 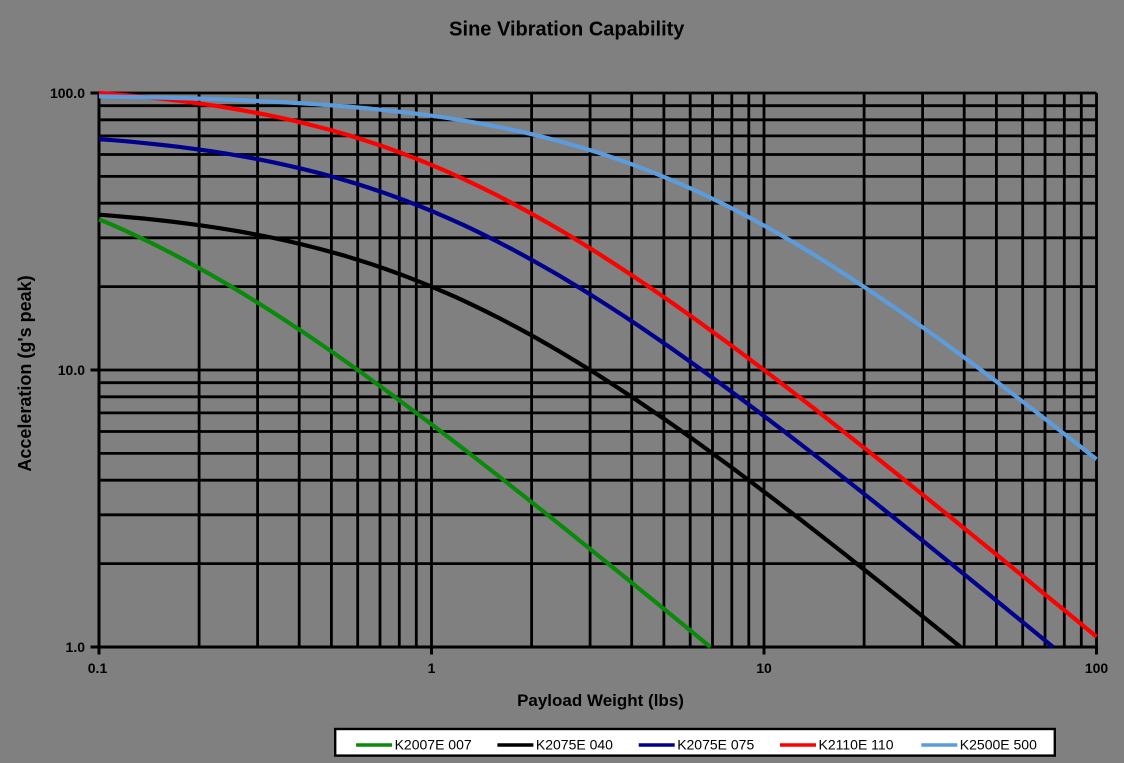 I want to click on svg-text: Sine Vibration Capability, so click(x=567, y=29).